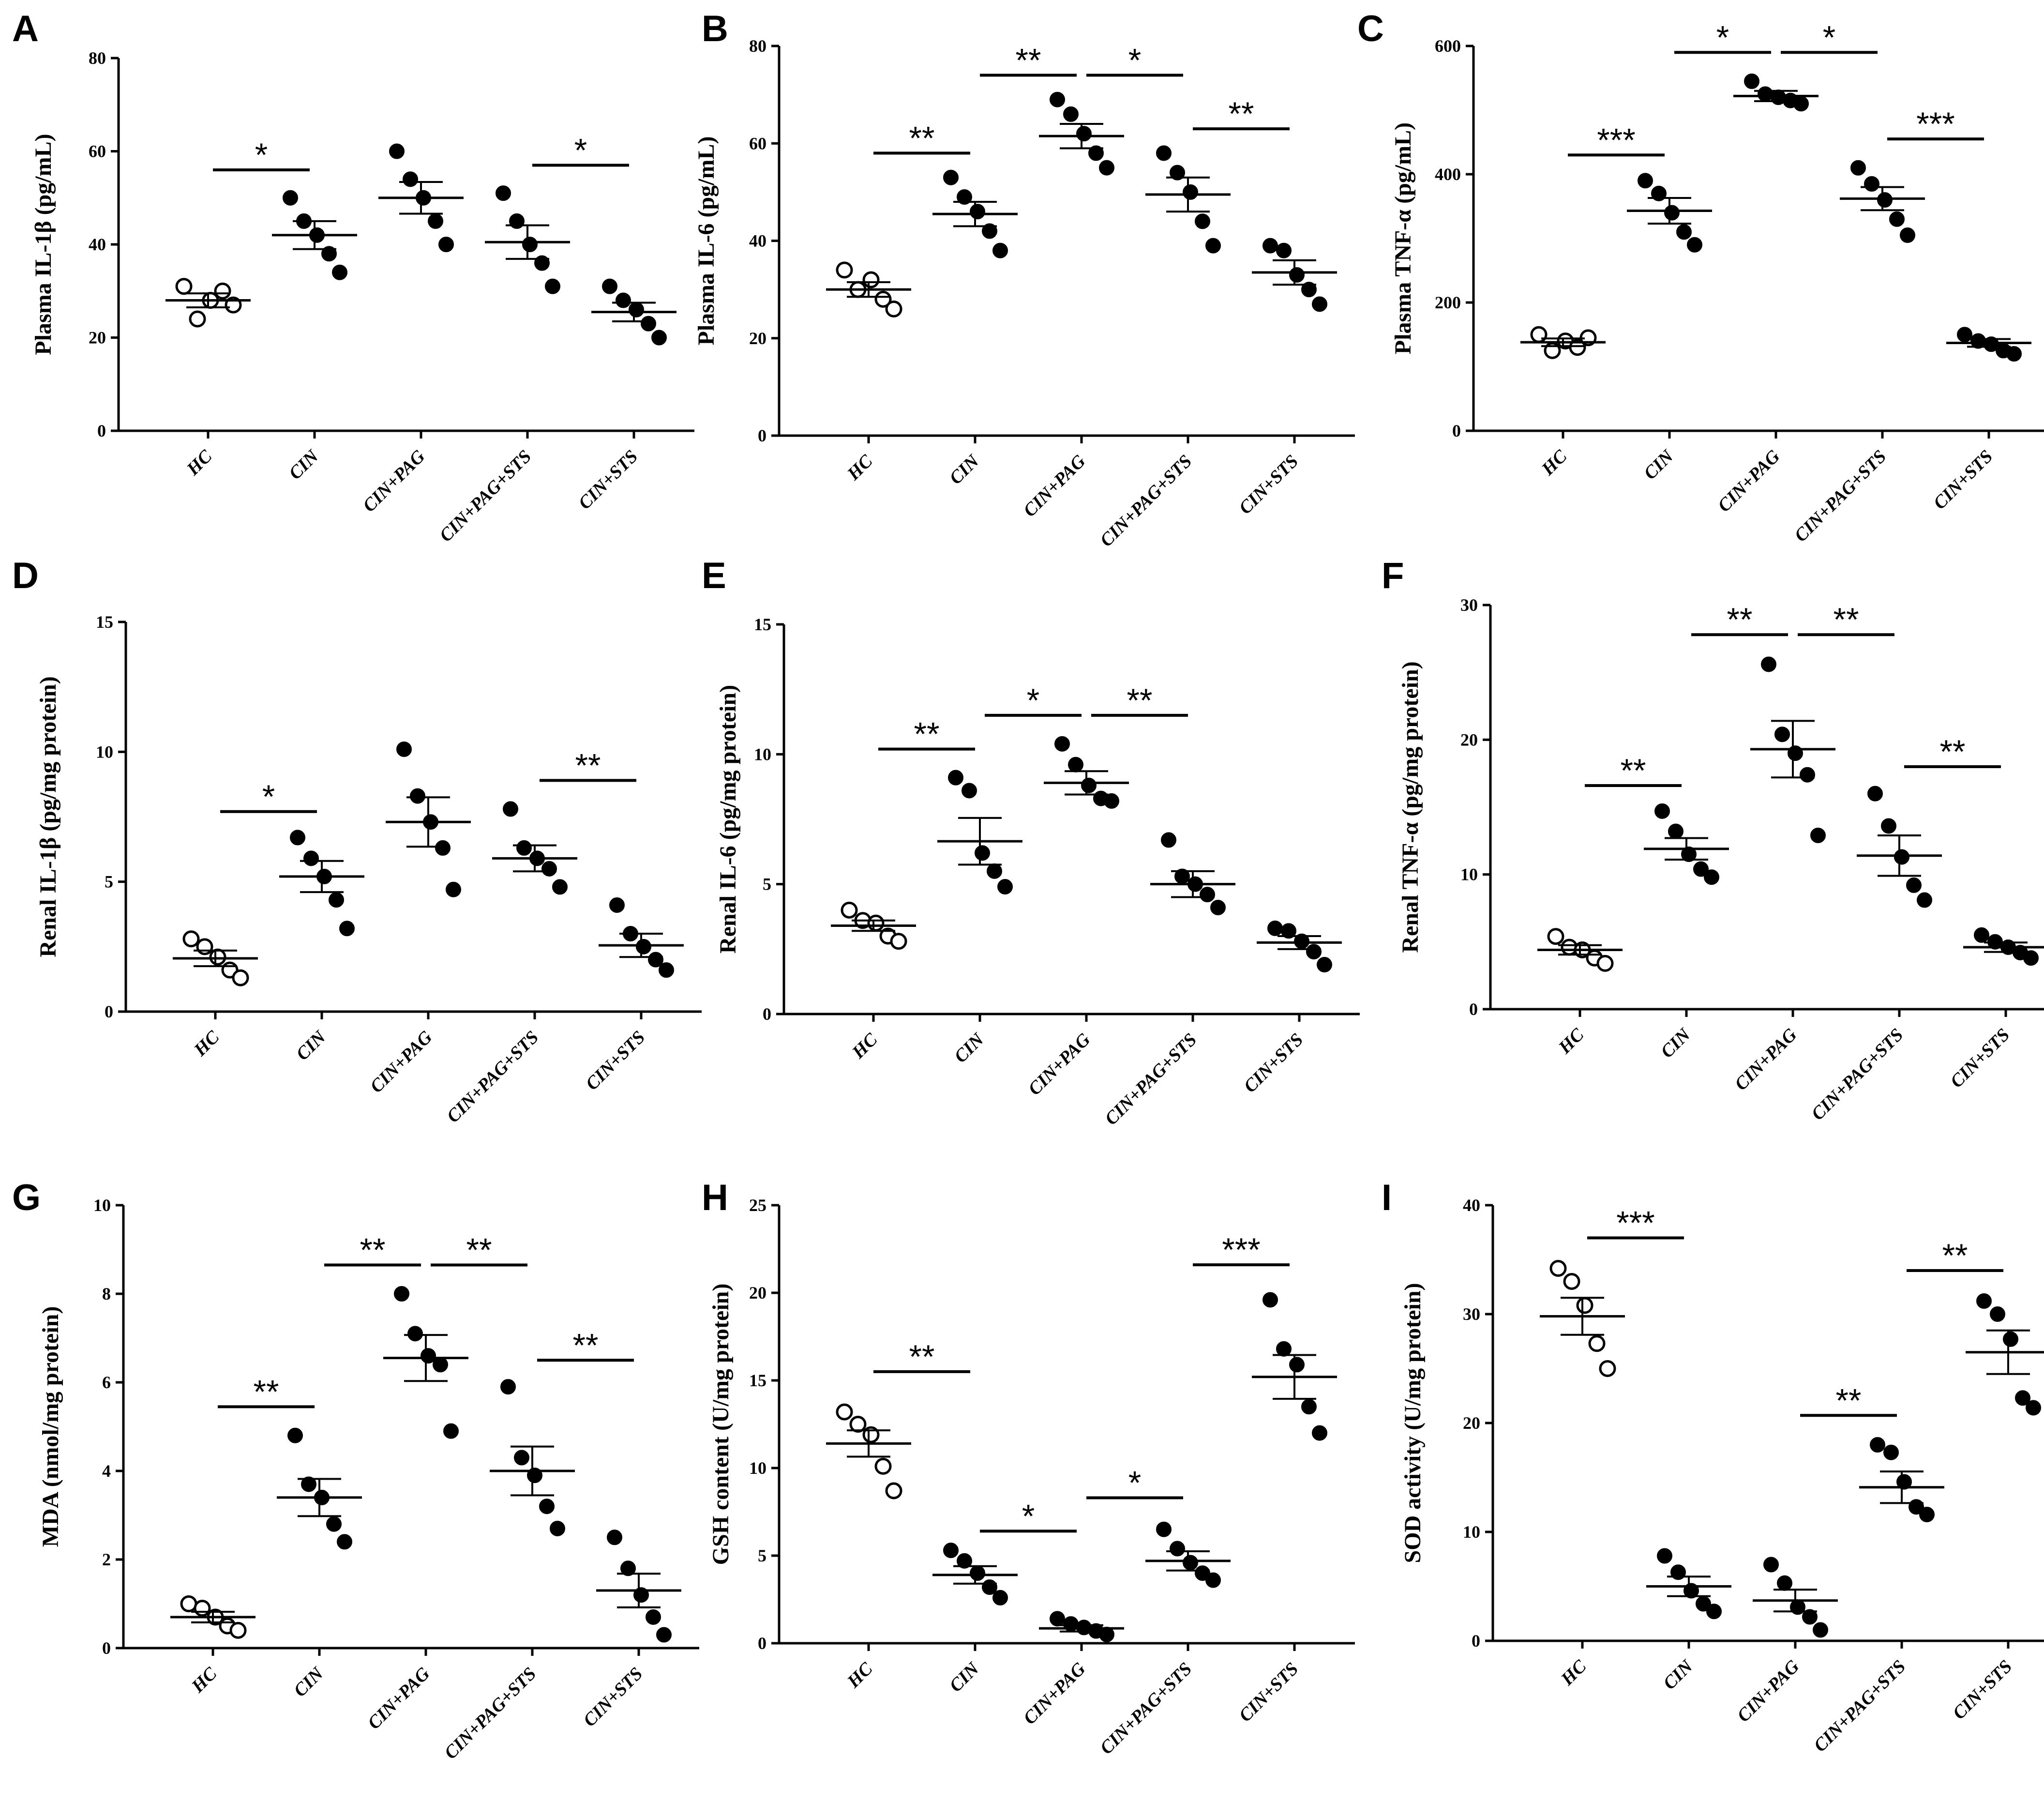 The height and width of the screenshot is (1802, 2044). What do you see at coordinates (1448, 174) in the screenshot?
I see `y-tick-label: 400` at bounding box center [1448, 174].